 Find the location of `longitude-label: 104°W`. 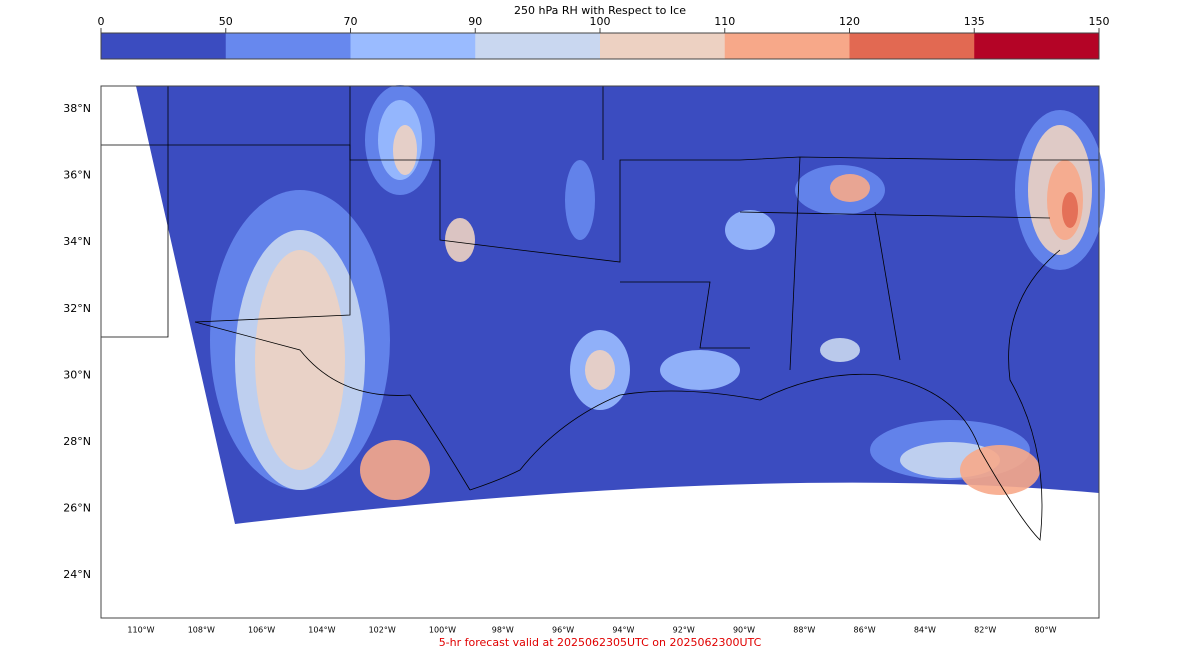

longitude-label: 104°W is located at coordinates (321, 630).